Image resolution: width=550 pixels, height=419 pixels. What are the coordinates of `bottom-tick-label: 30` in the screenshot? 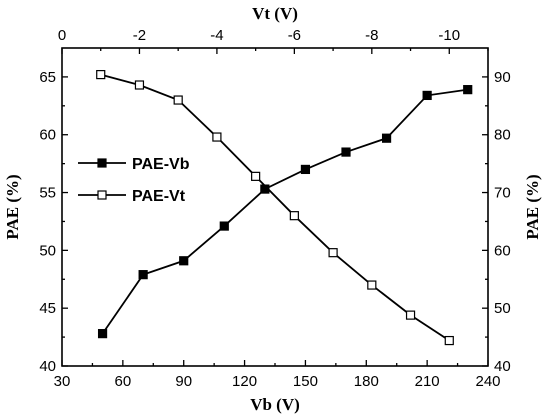 It's located at (62, 381).